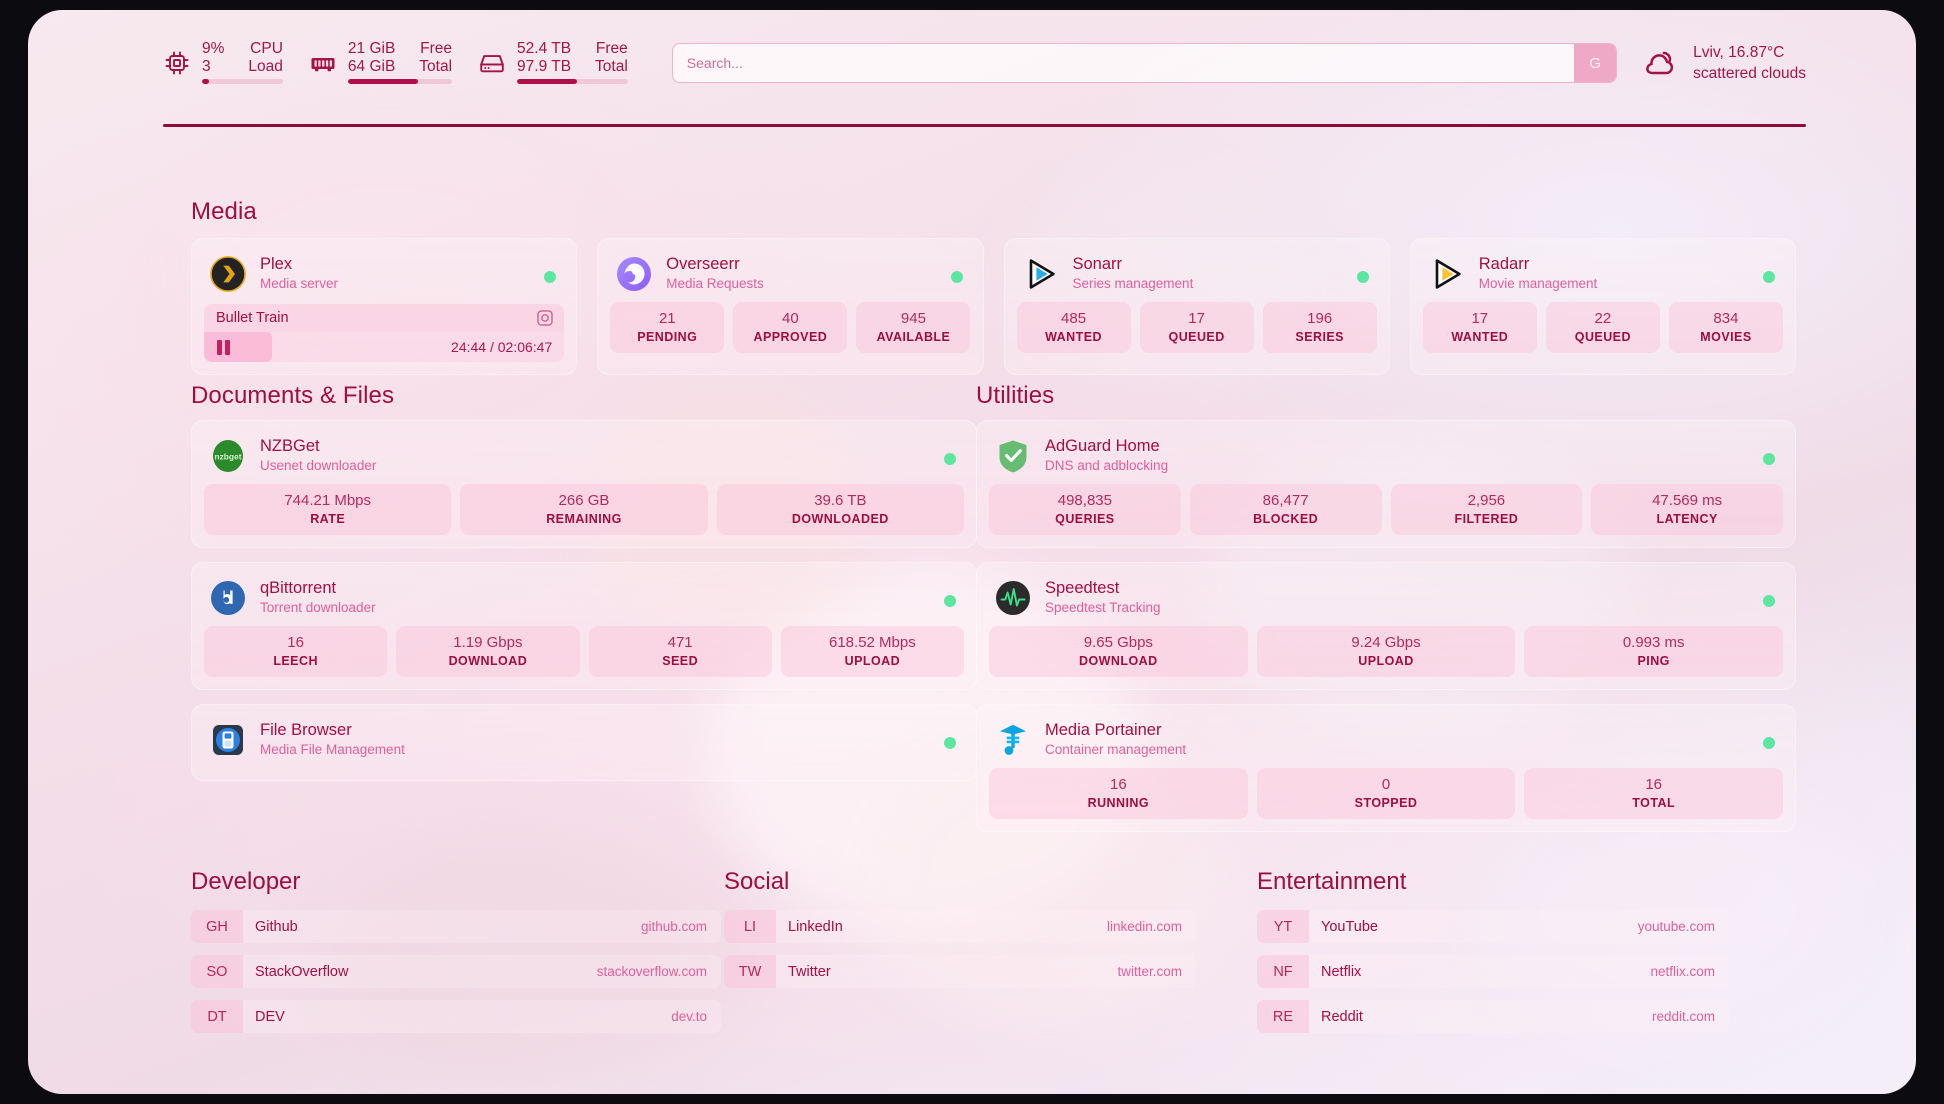 This screenshot has height=1104, width=1944. What do you see at coordinates (913, 327) in the screenshot?
I see `stat-block: 945 AVAILABLE` at bounding box center [913, 327].